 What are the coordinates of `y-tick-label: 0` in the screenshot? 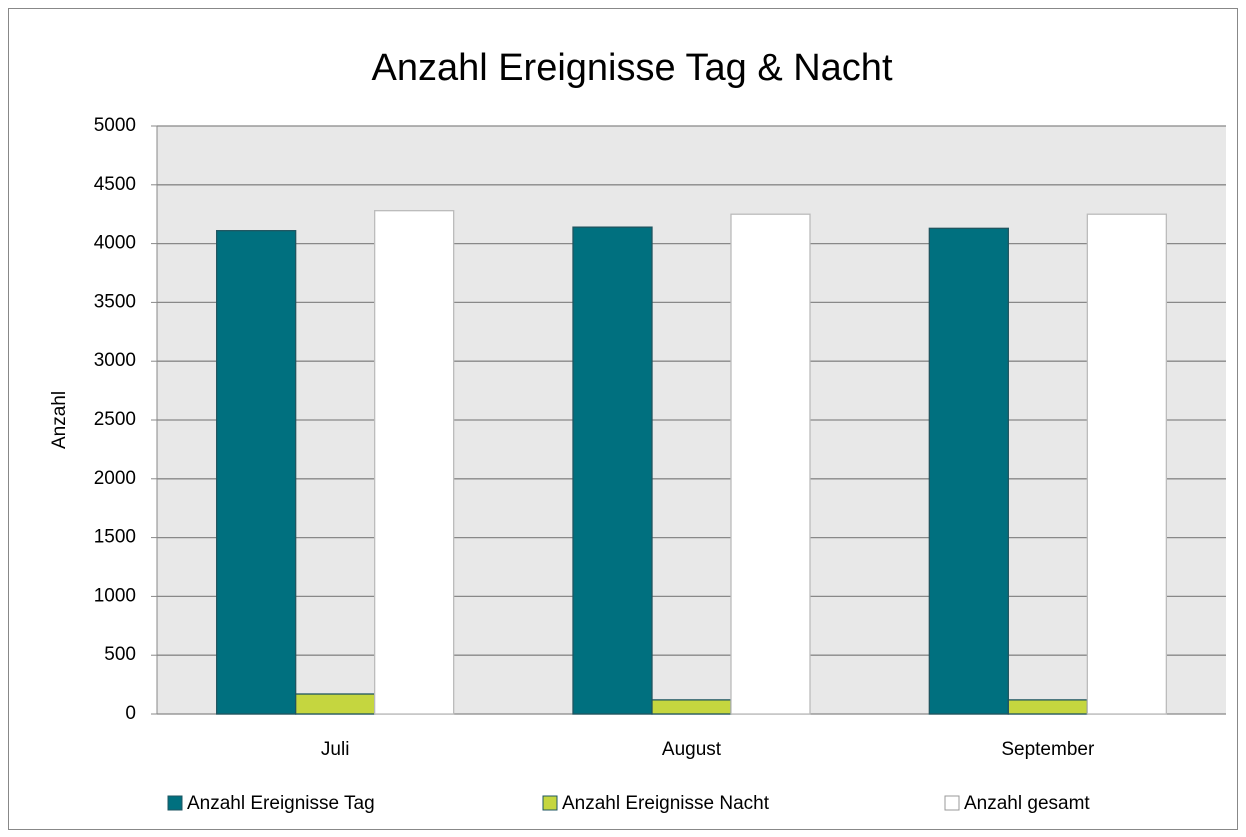 It's located at (130, 713).